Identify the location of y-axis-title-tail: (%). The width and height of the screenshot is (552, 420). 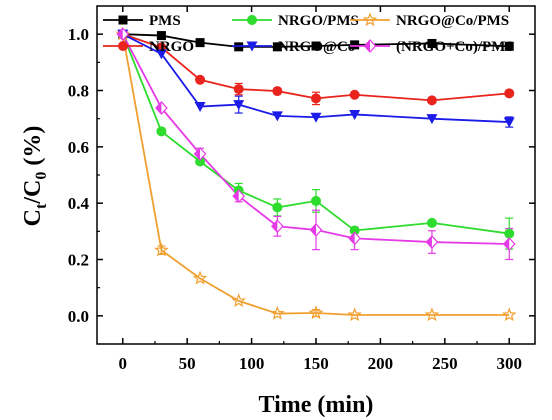
(33, 149).